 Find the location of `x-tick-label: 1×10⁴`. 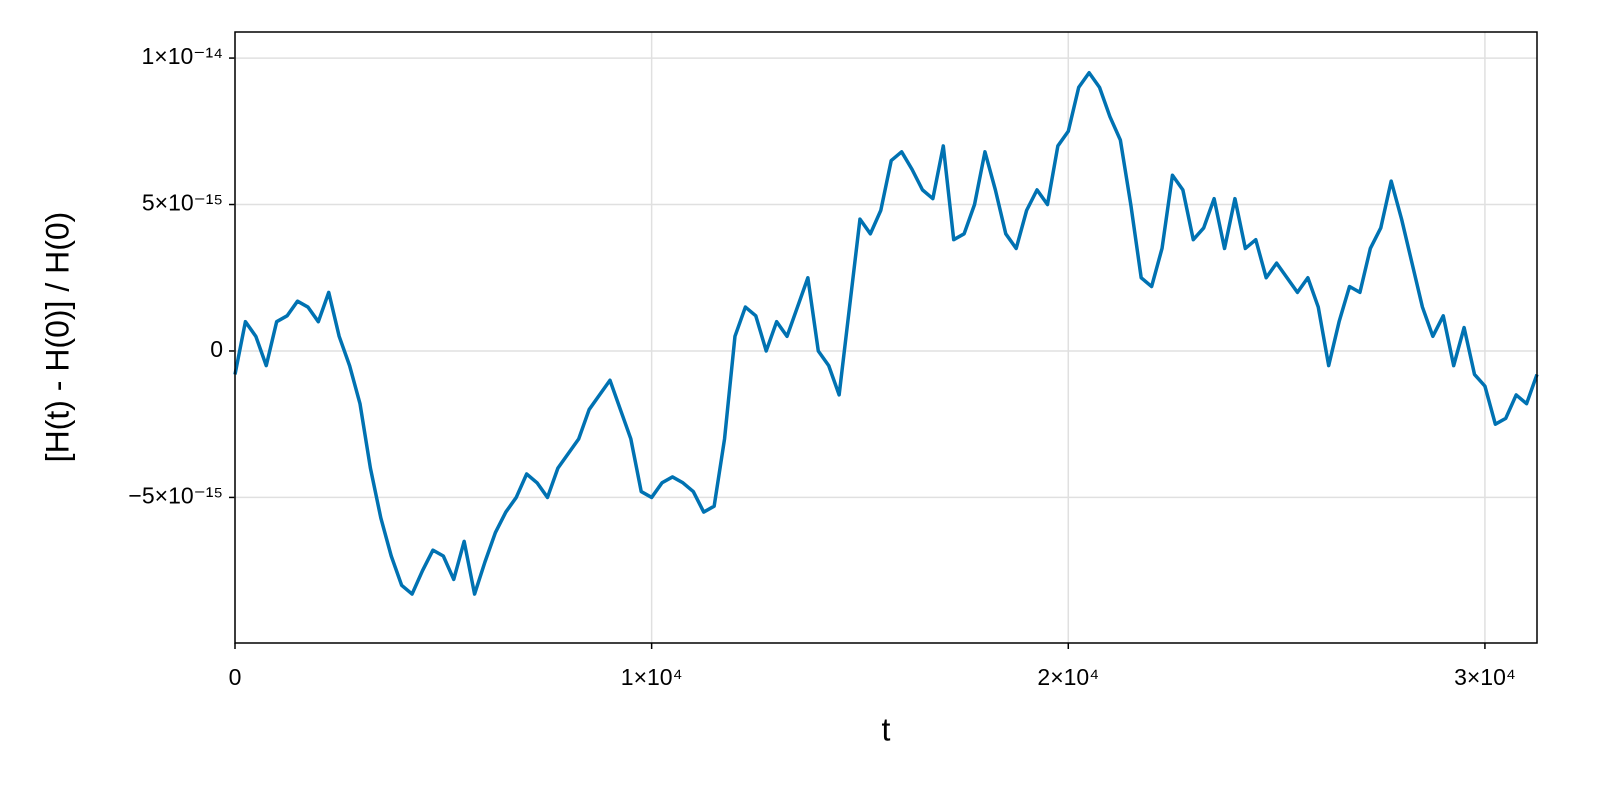

x-tick-label: 1×10⁴ is located at coordinates (652, 677).